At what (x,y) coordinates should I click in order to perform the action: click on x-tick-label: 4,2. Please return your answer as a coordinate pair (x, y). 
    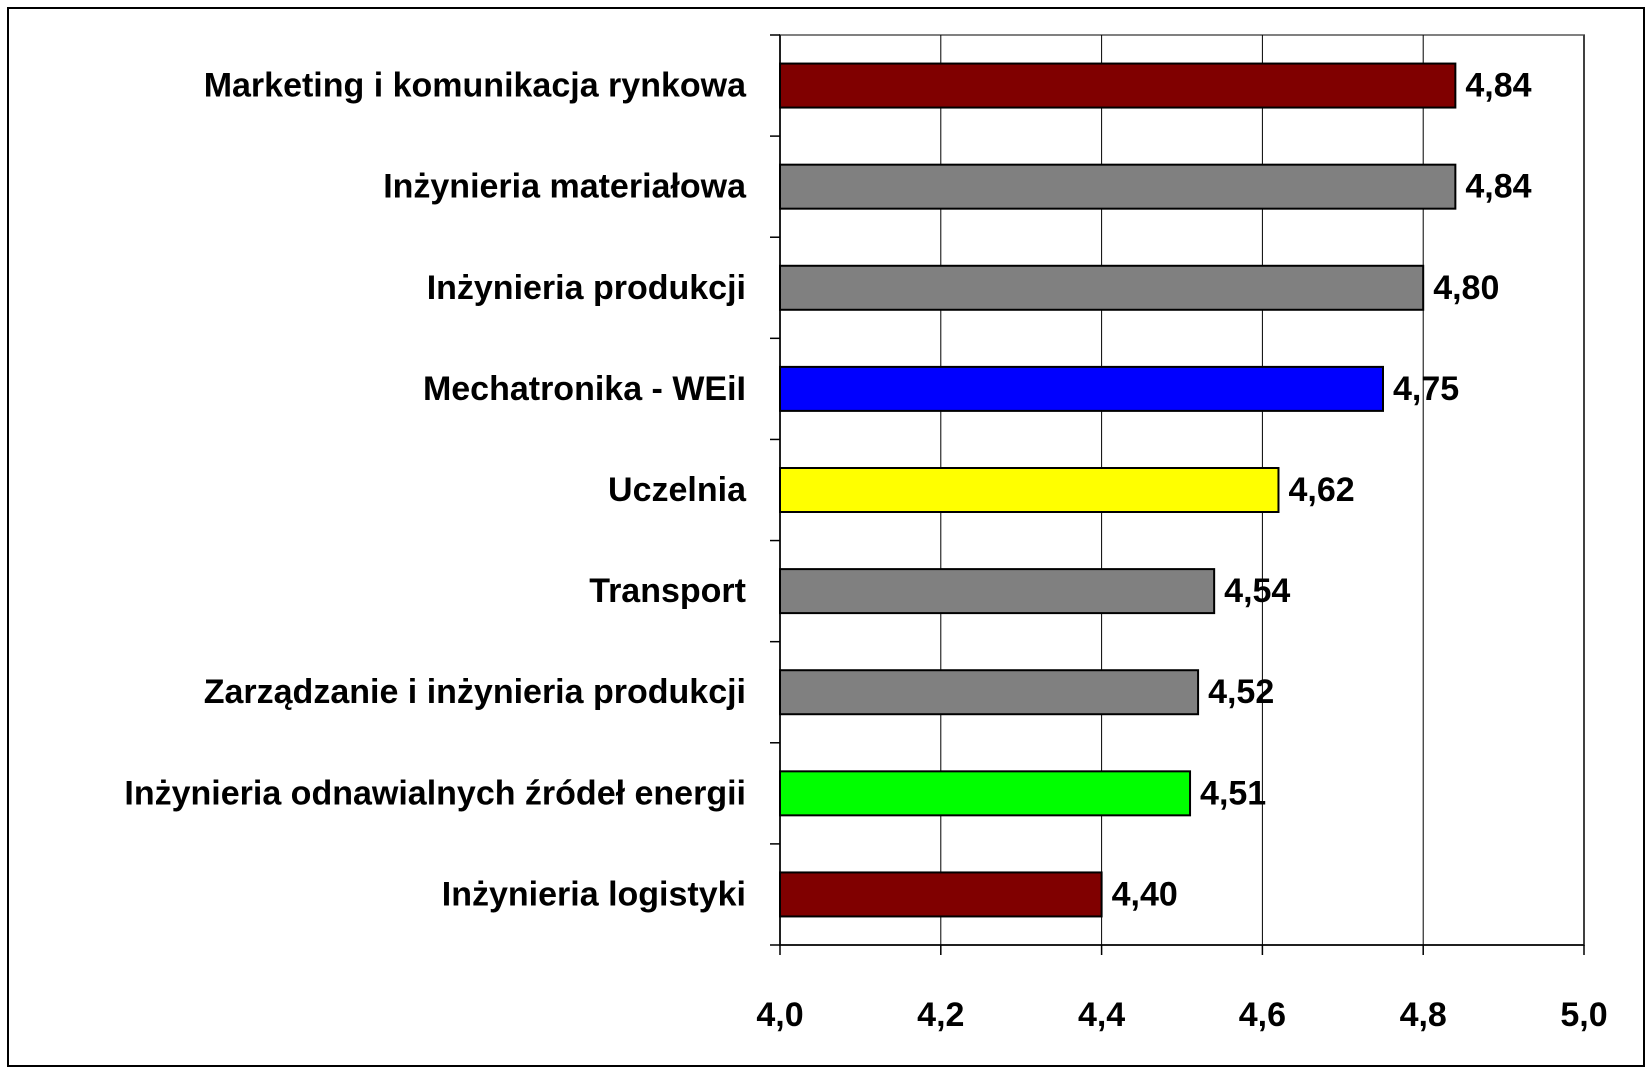
    Looking at the image, I should click on (940, 1015).